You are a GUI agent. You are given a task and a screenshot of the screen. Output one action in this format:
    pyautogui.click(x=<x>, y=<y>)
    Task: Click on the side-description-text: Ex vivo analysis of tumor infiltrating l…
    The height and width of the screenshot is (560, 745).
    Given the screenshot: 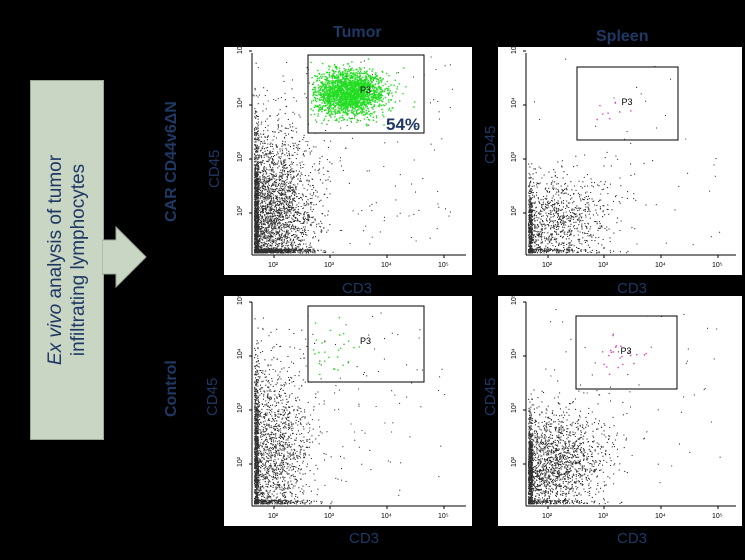 What is the action you would take?
    pyautogui.click(x=67, y=260)
    